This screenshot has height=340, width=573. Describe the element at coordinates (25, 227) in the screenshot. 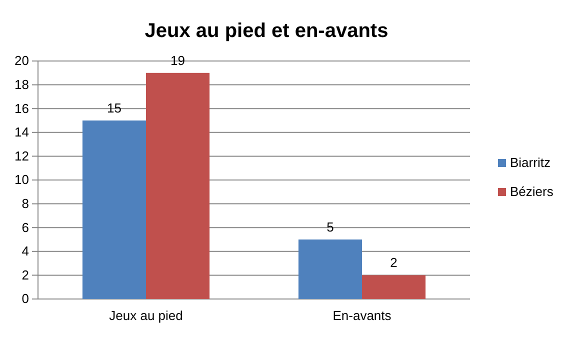

I see `y-tick-label: 6` at that location.